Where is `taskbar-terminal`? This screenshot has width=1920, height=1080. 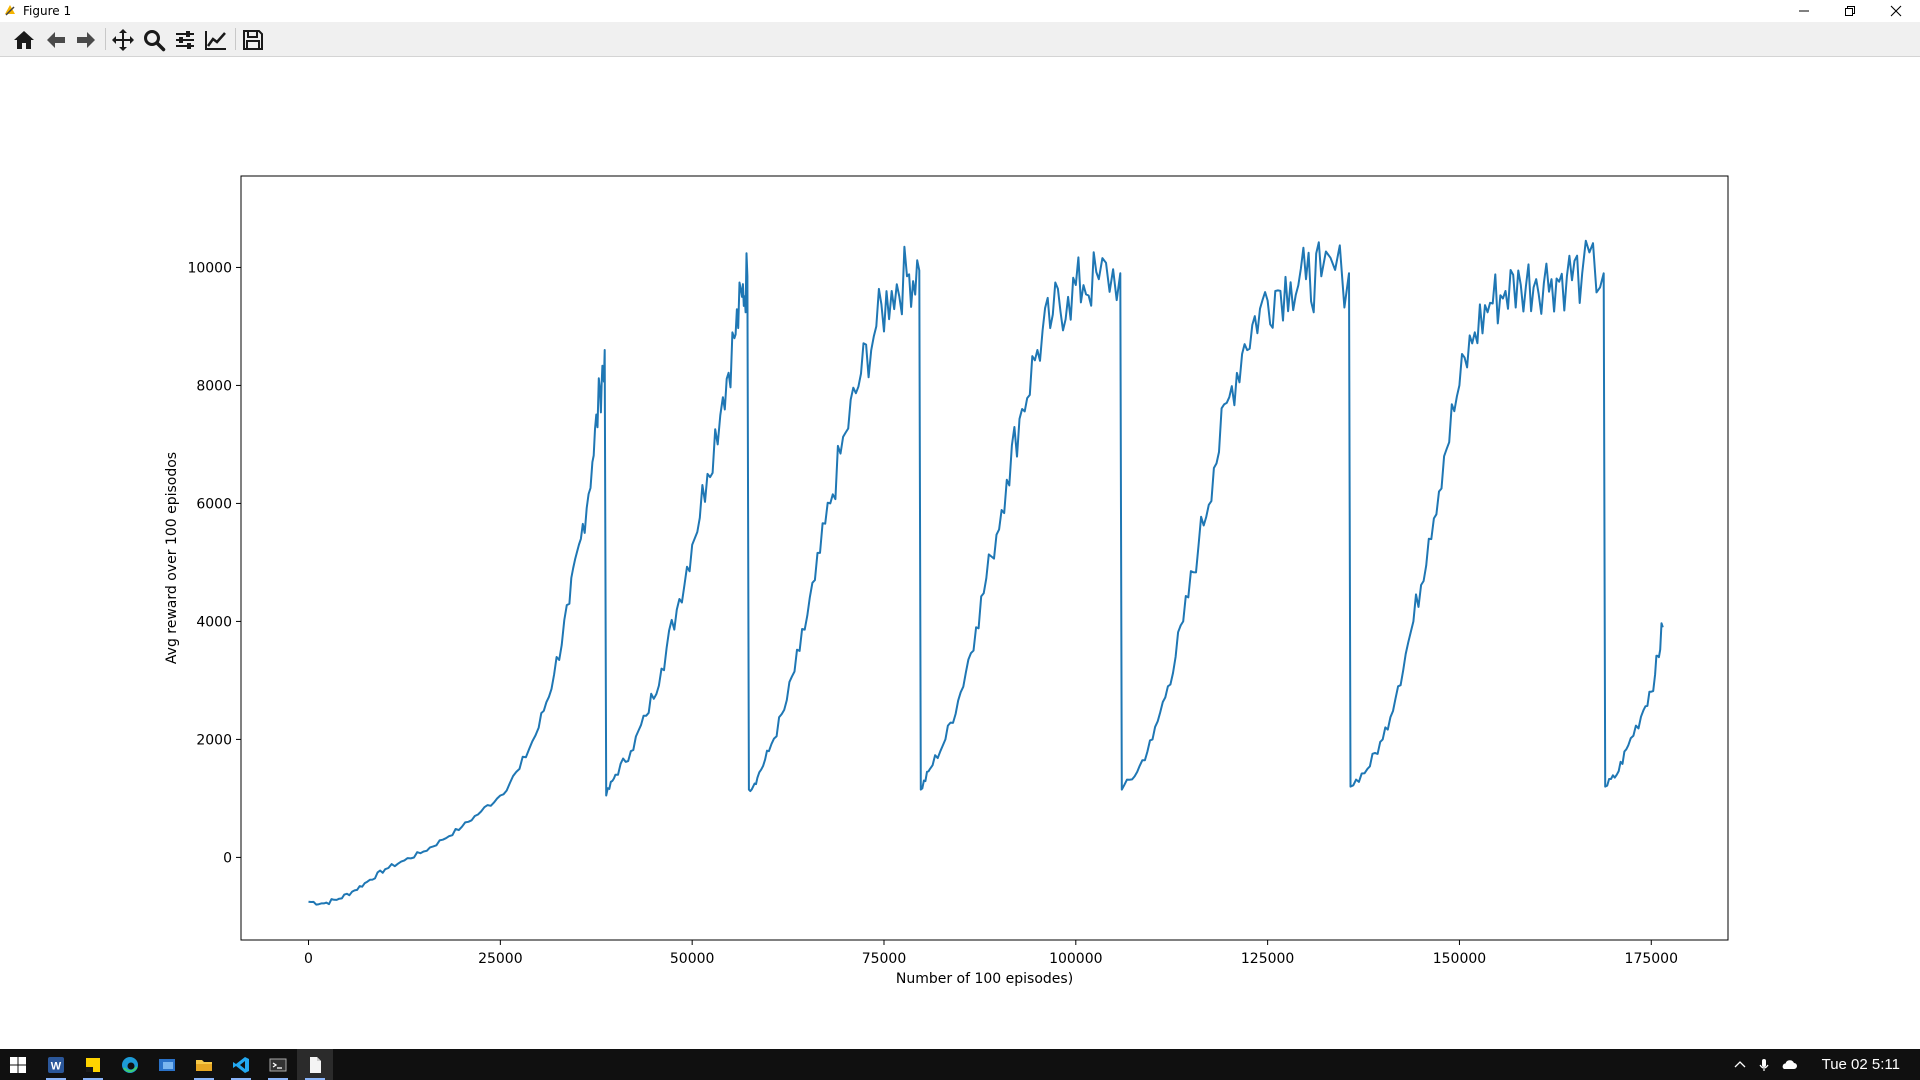 taskbar-terminal is located at coordinates (278, 1064).